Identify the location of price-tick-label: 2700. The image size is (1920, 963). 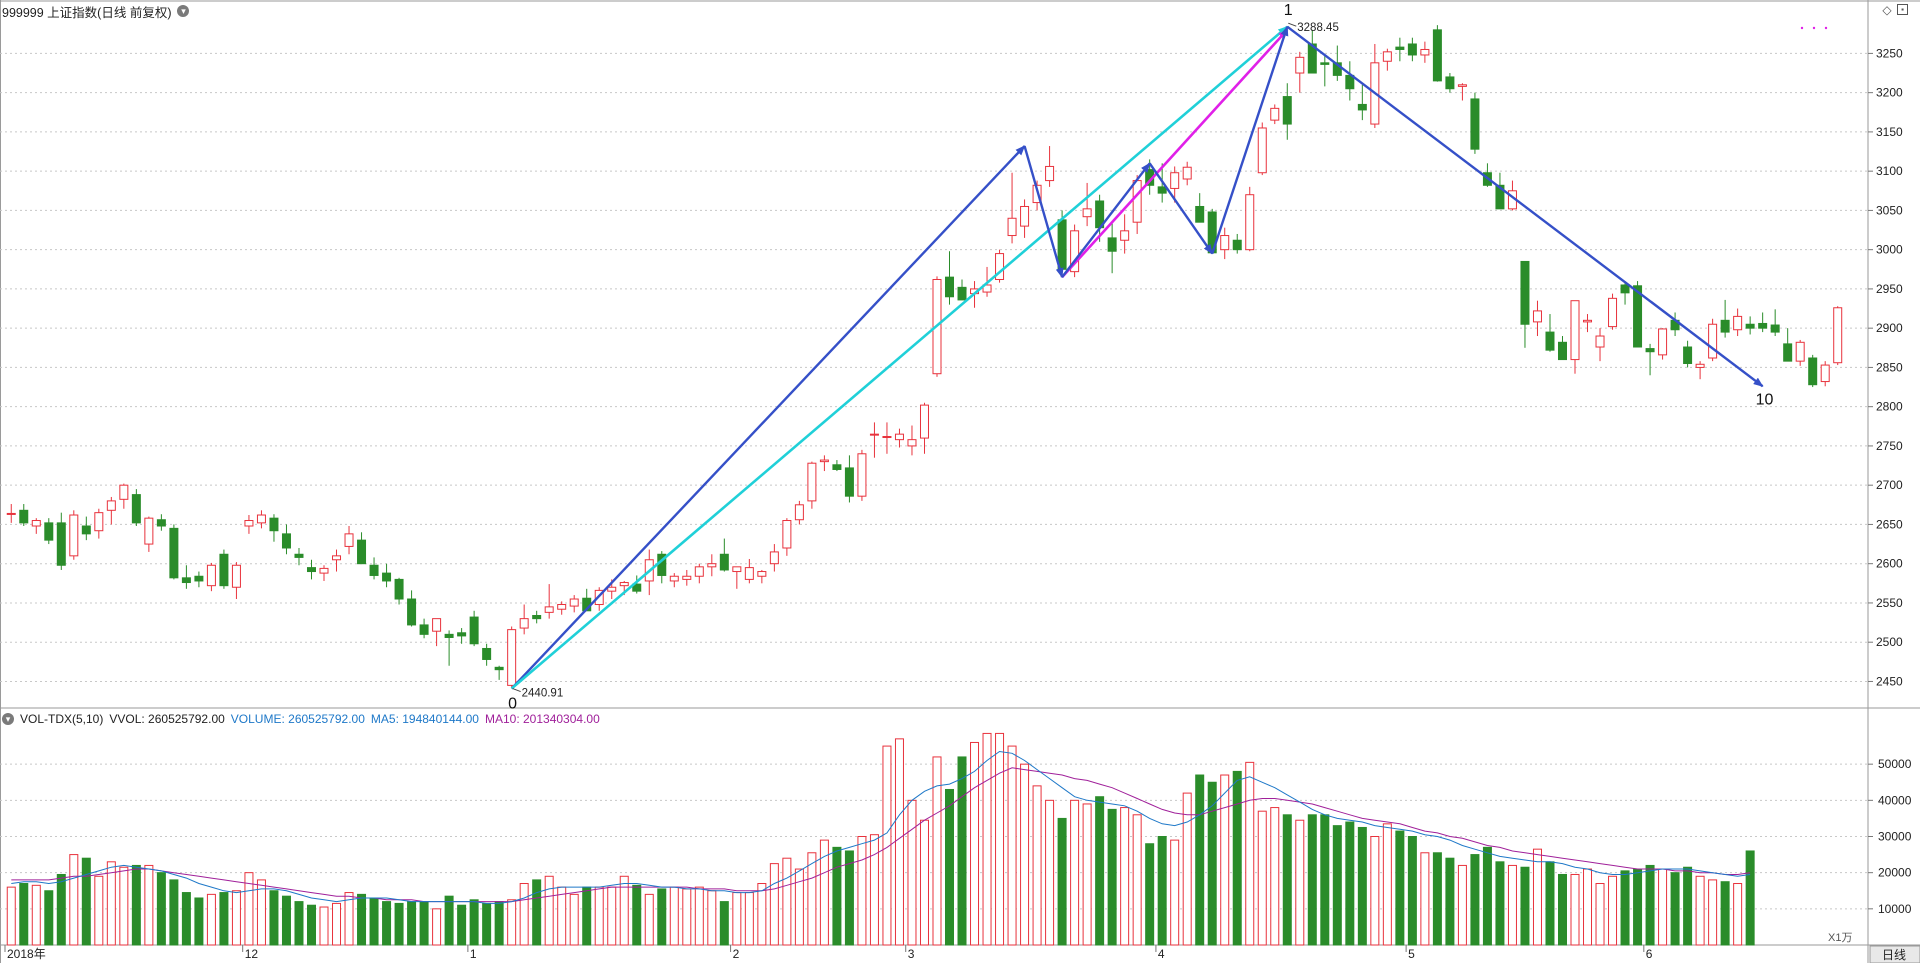
(1889, 485).